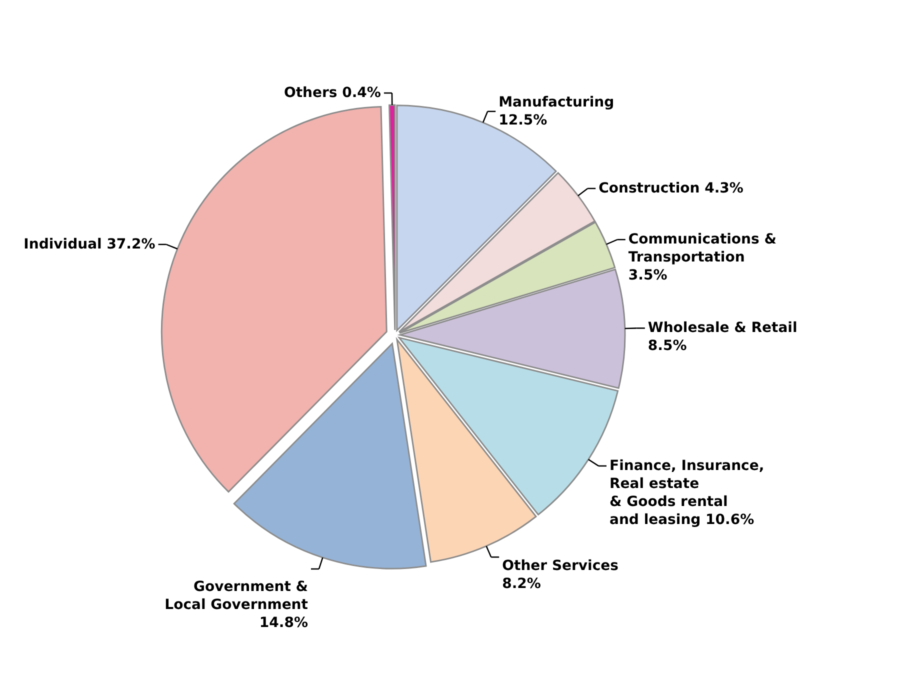 This screenshot has width=903, height=684. I want to click on slice-label: Others 0.4%, so click(332, 93).